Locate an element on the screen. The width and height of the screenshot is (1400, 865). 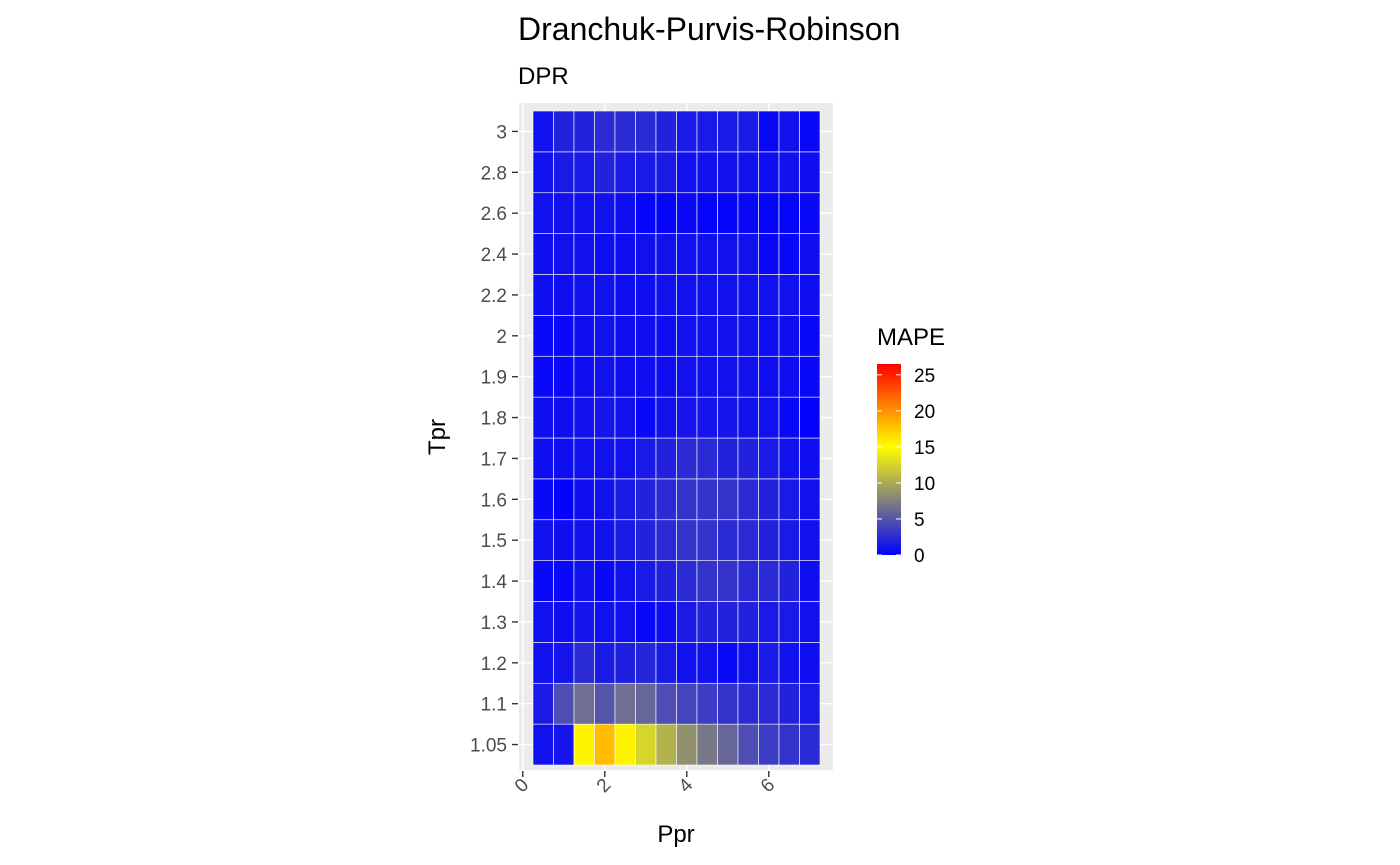
legend-tick-label: 15 is located at coordinates (924, 448).